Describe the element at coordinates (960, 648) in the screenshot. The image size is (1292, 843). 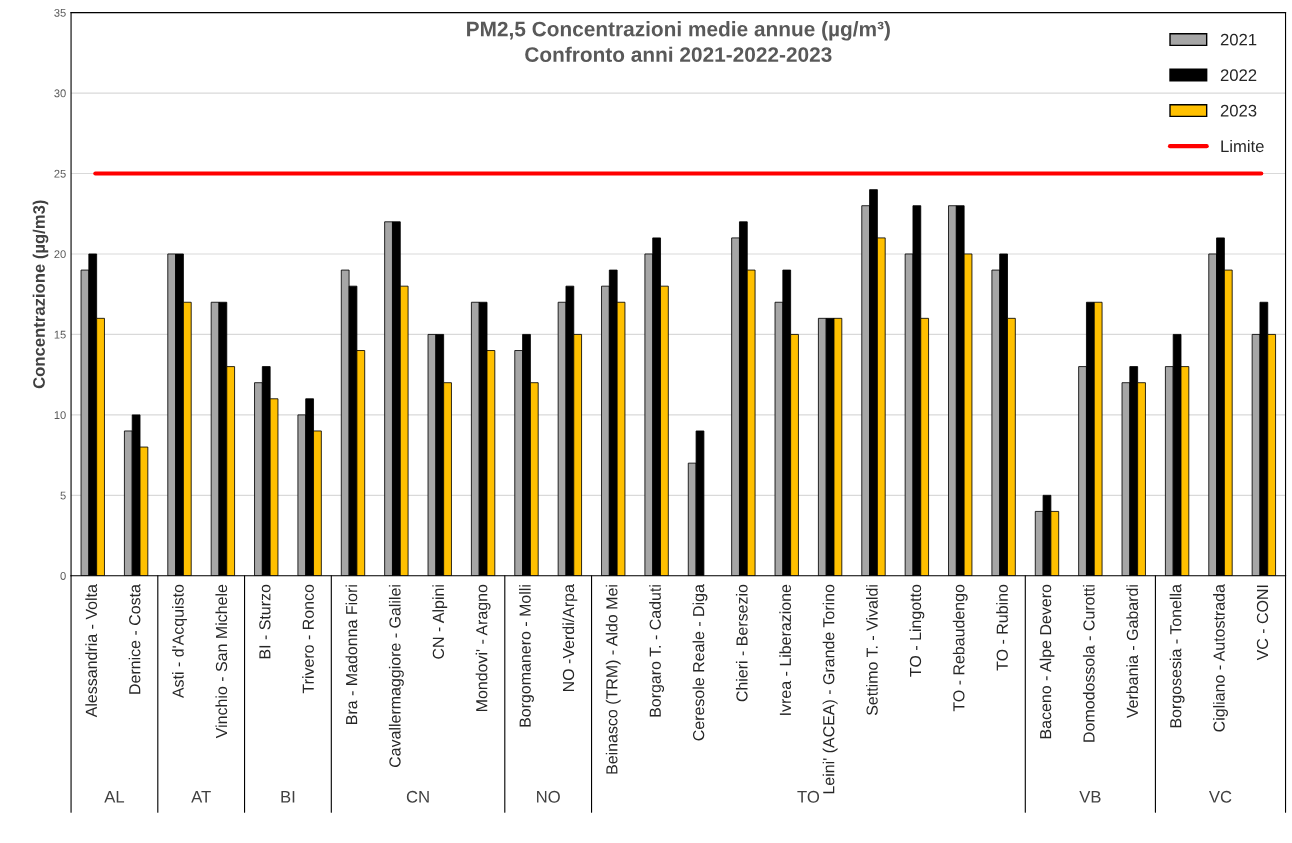
I see `x-tick-label: TO - Rebaudengo` at that location.